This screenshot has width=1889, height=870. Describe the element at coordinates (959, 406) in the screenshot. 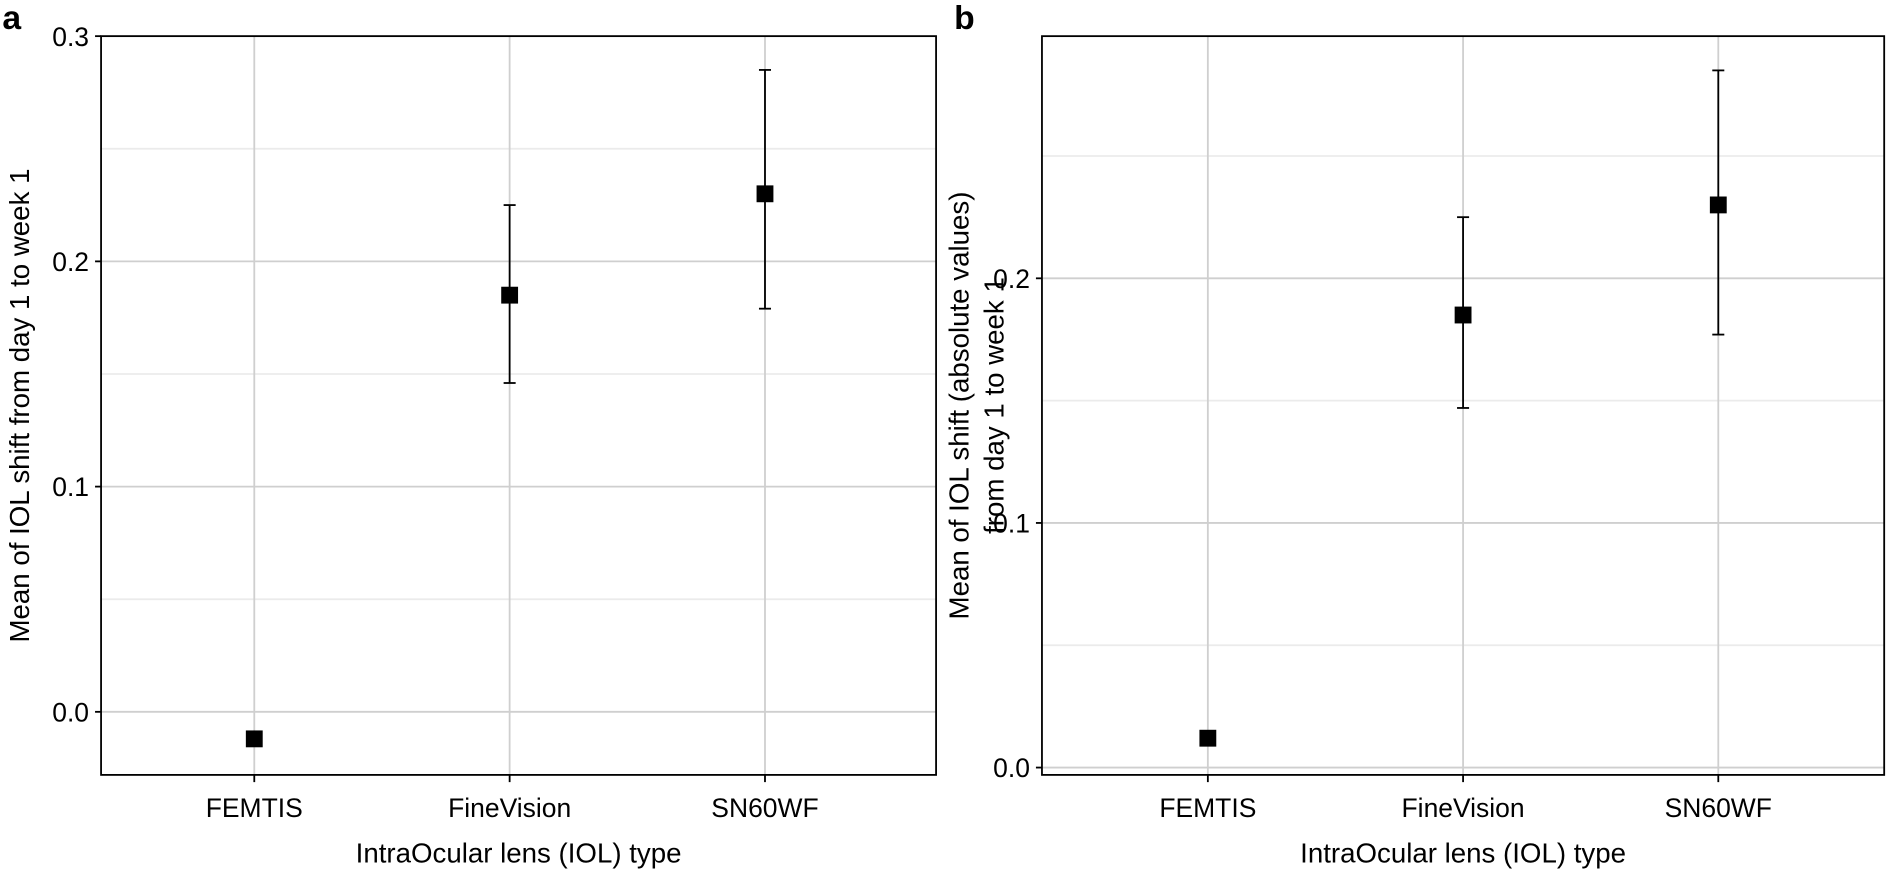

I see `y-axis-title: Mean of IOL shift (absolute values)` at that location.